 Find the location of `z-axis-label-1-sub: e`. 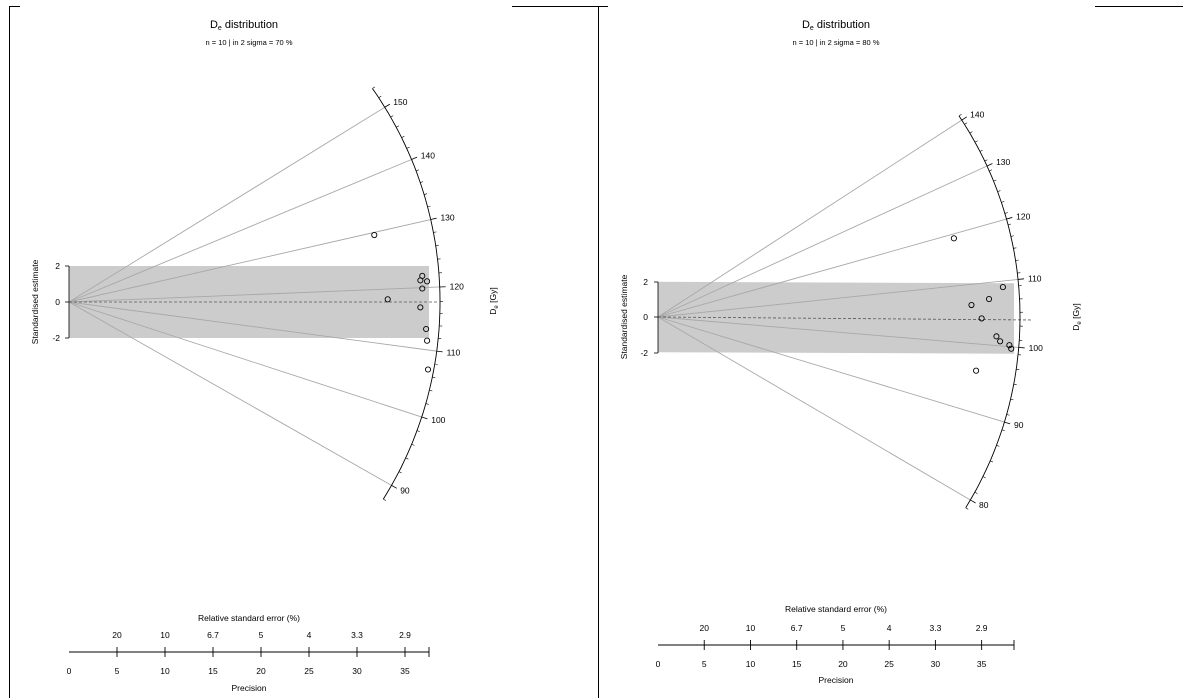

z-axis-label-1-sub: e is located at coordinates (497, 307).